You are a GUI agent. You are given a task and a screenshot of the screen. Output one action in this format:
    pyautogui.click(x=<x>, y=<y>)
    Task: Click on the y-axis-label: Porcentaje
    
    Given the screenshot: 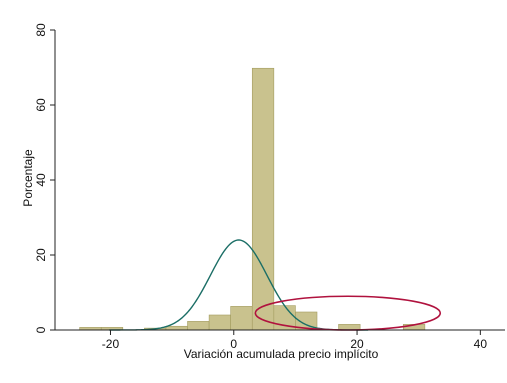 What is the action you would take?
    pyautogui.click(x=28, y=178)
    